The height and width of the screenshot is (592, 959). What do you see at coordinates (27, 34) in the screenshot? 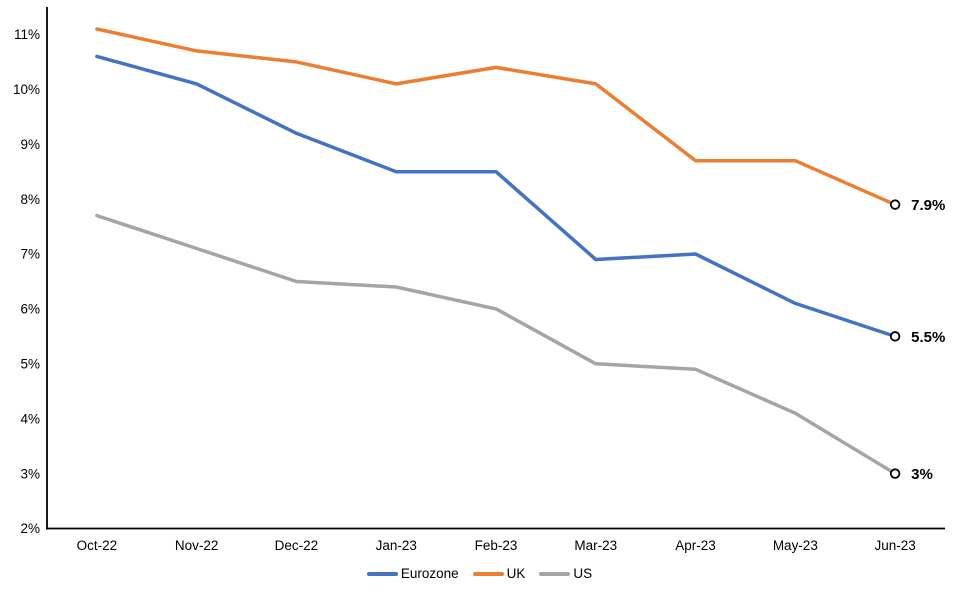
I see `y-tick-label: 11%` at bounding box center [27, 34].